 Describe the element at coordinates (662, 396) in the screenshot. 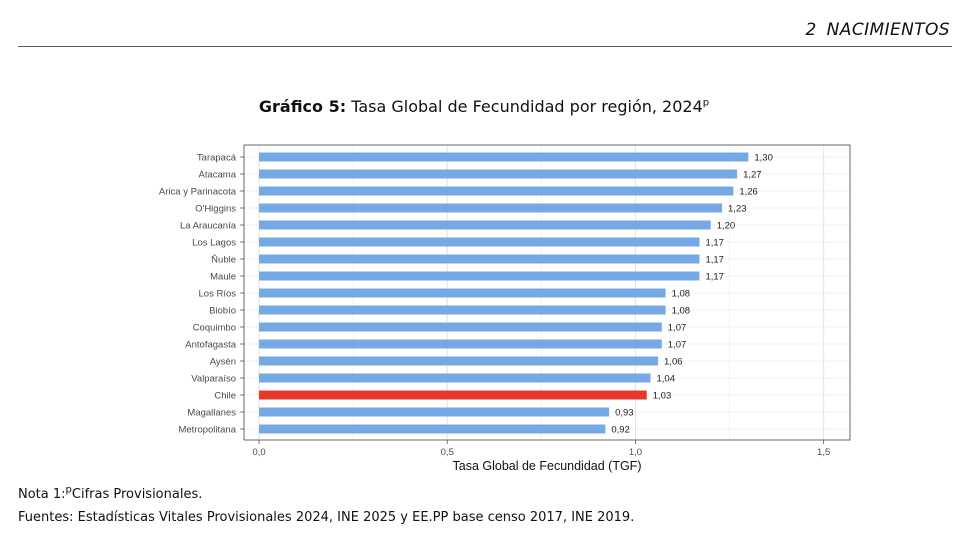

I see `value-label: 1,03` at that location.